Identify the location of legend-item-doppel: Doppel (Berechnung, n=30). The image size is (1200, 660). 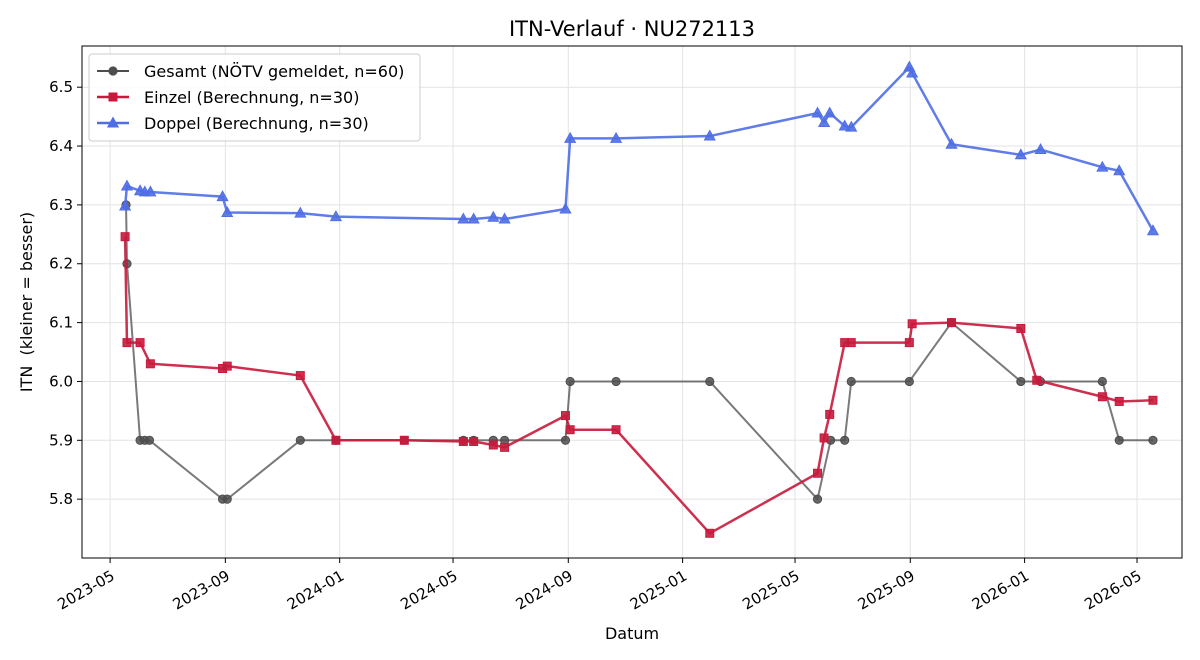
(233, 123).